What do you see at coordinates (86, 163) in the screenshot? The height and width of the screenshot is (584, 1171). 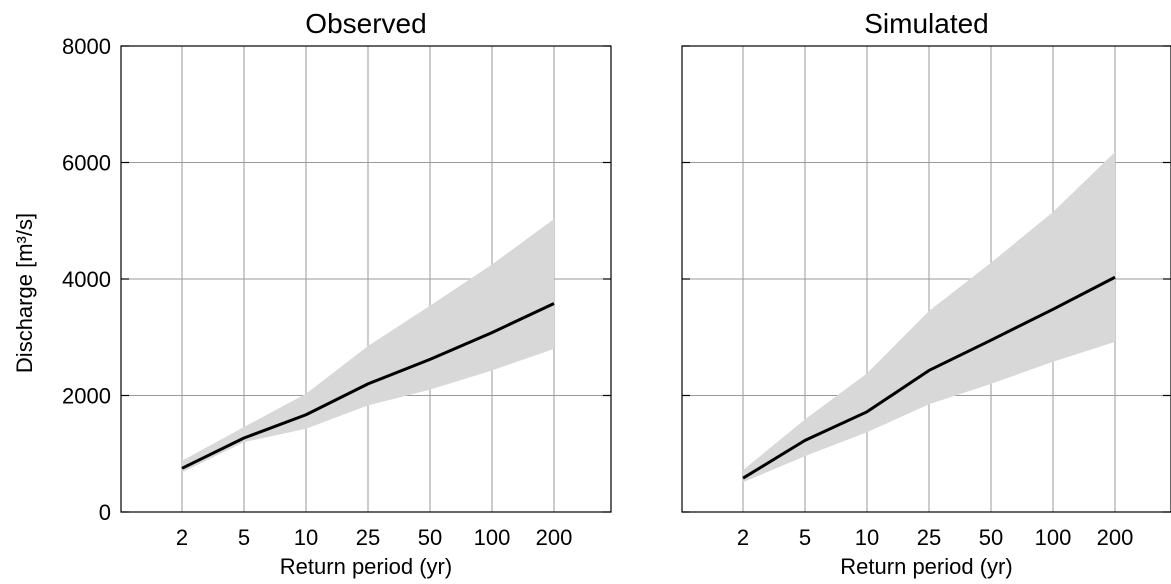 I see `y-tick-label: 6000` at bounding box center [86, 163].